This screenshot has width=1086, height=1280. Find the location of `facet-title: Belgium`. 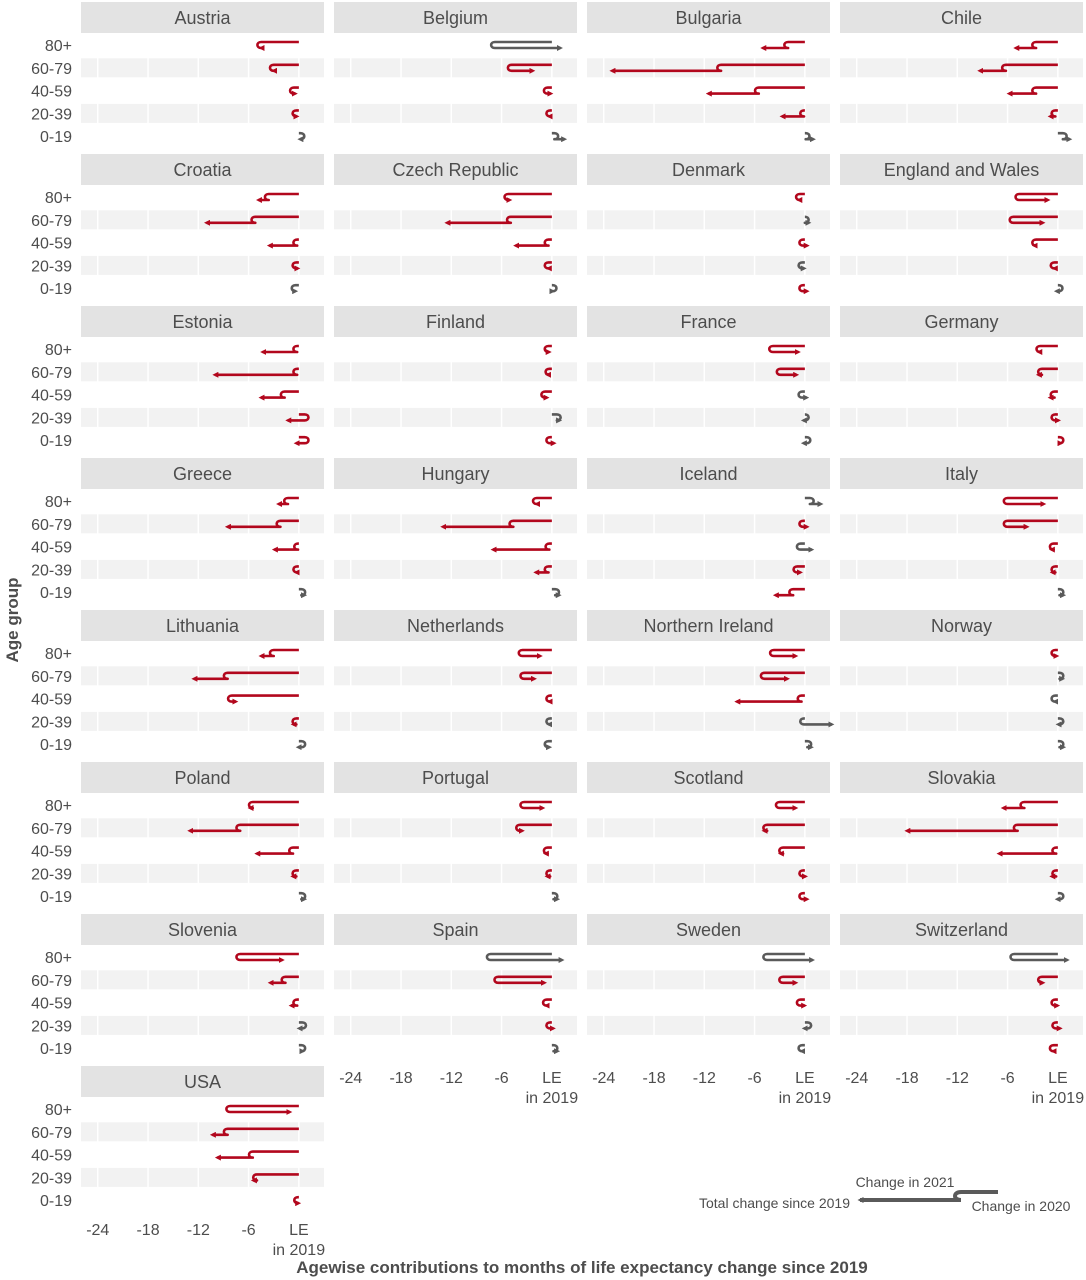

facet-title: Belgium is located at coordinates (455, 18).